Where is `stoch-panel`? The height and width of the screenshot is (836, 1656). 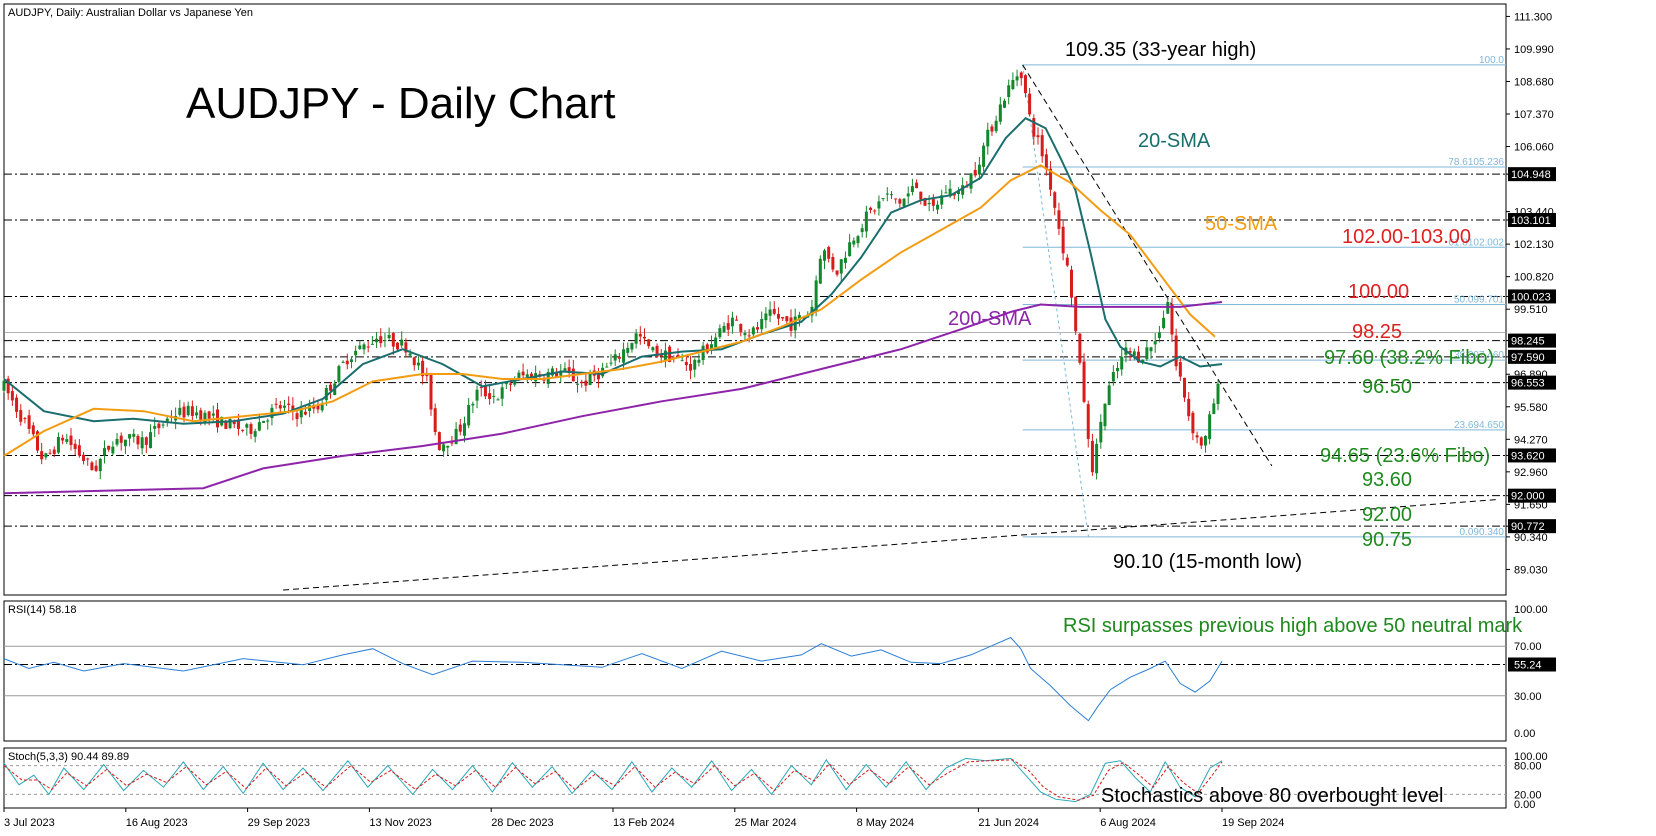
stoch-panel is located at coordinates (755, 778).